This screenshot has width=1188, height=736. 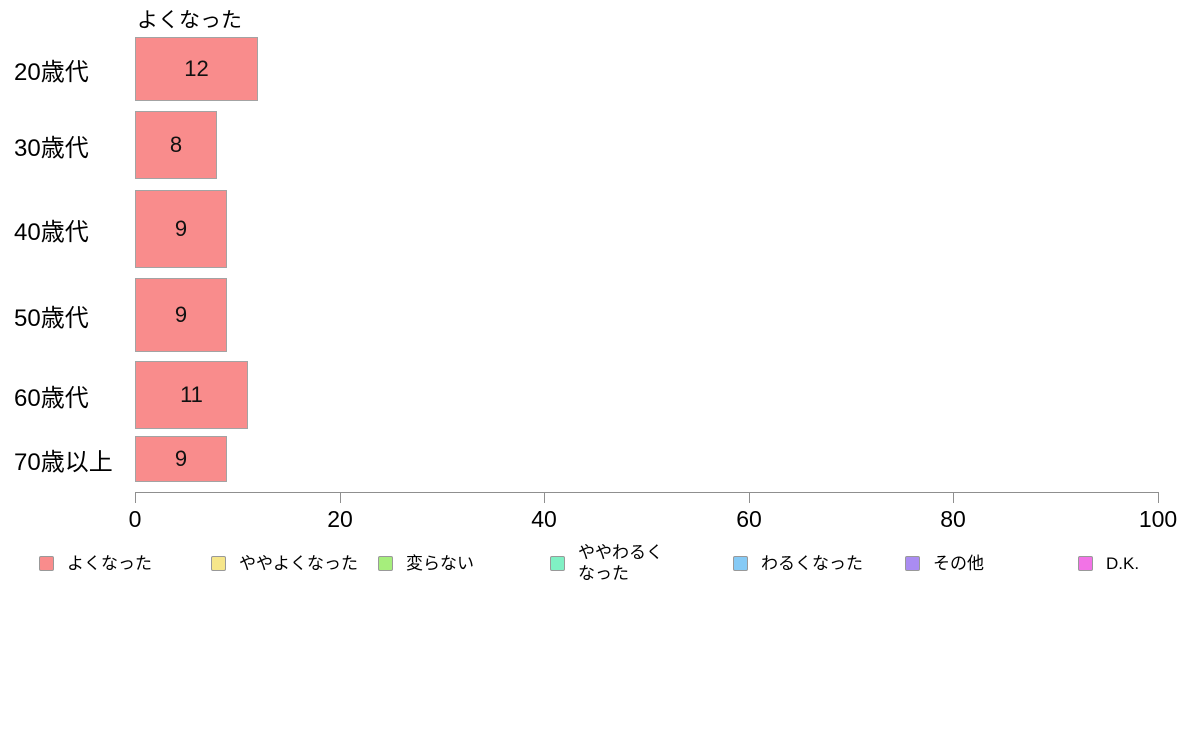 What do you see at coordinates (953, 519) in the screenshot?
I see `x-axis-tick-label: 80` at bounding box center [953, 519].